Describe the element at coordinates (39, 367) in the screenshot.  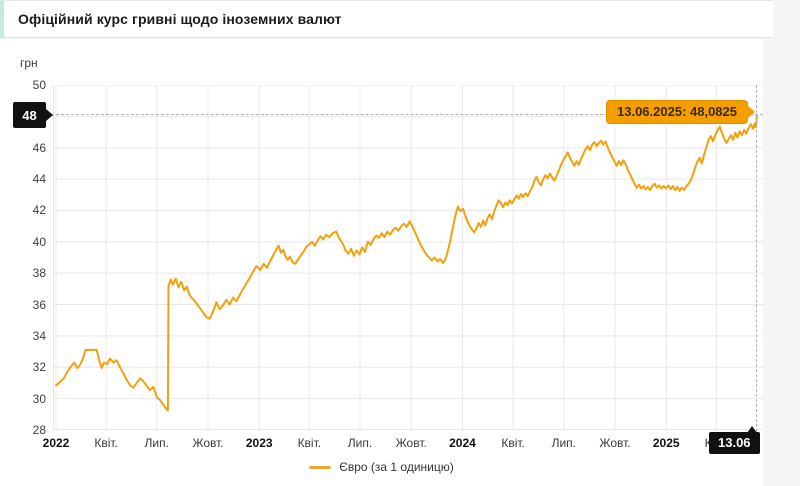
I see `y-axis-tick-label: 32` at that location.